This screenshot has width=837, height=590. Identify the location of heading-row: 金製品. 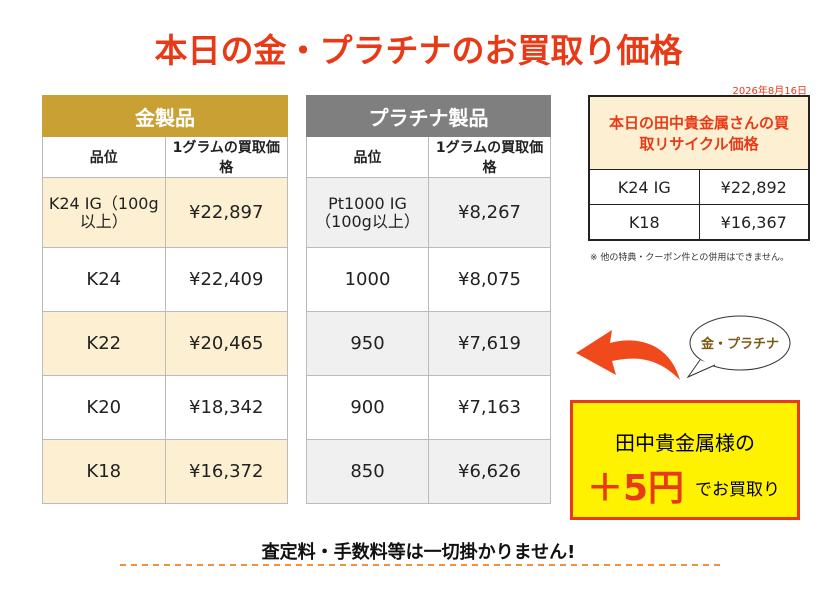
(165, 116).